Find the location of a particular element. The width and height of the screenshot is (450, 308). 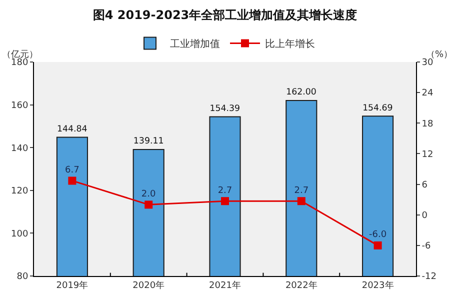

data-label: 154.39 is located at coordinates (225, 109).